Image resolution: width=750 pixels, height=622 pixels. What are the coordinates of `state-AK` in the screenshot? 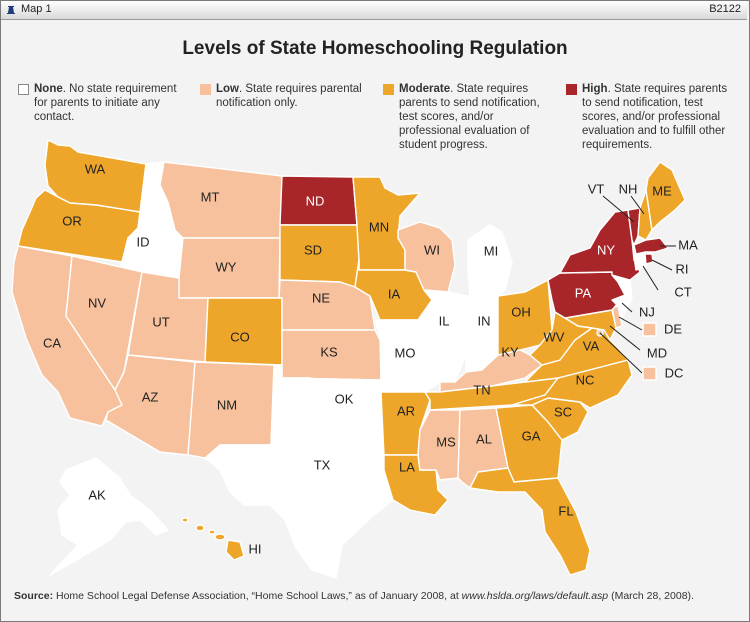 It's located at (109, 516).